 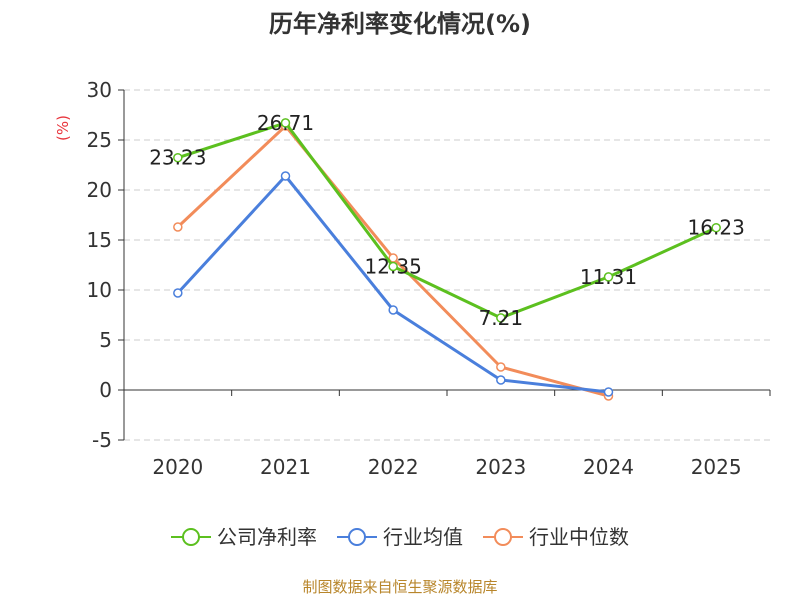 What do you see at coordinates (99, 140) in the screenshot?
I see `y-tick-label: 25` at bounding box center [99, 140].